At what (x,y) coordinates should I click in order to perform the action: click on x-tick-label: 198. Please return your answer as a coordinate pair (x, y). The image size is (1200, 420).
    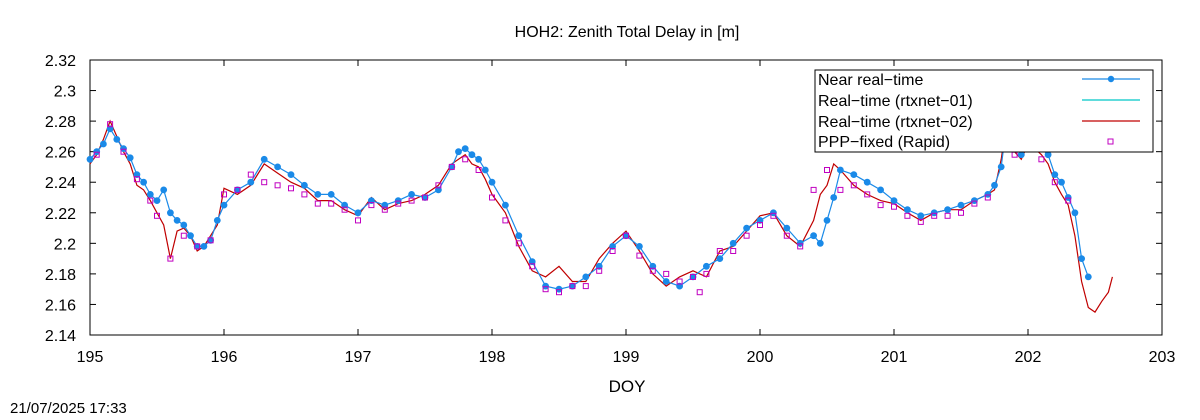
    Looking at the image, I should click on (492, 357).